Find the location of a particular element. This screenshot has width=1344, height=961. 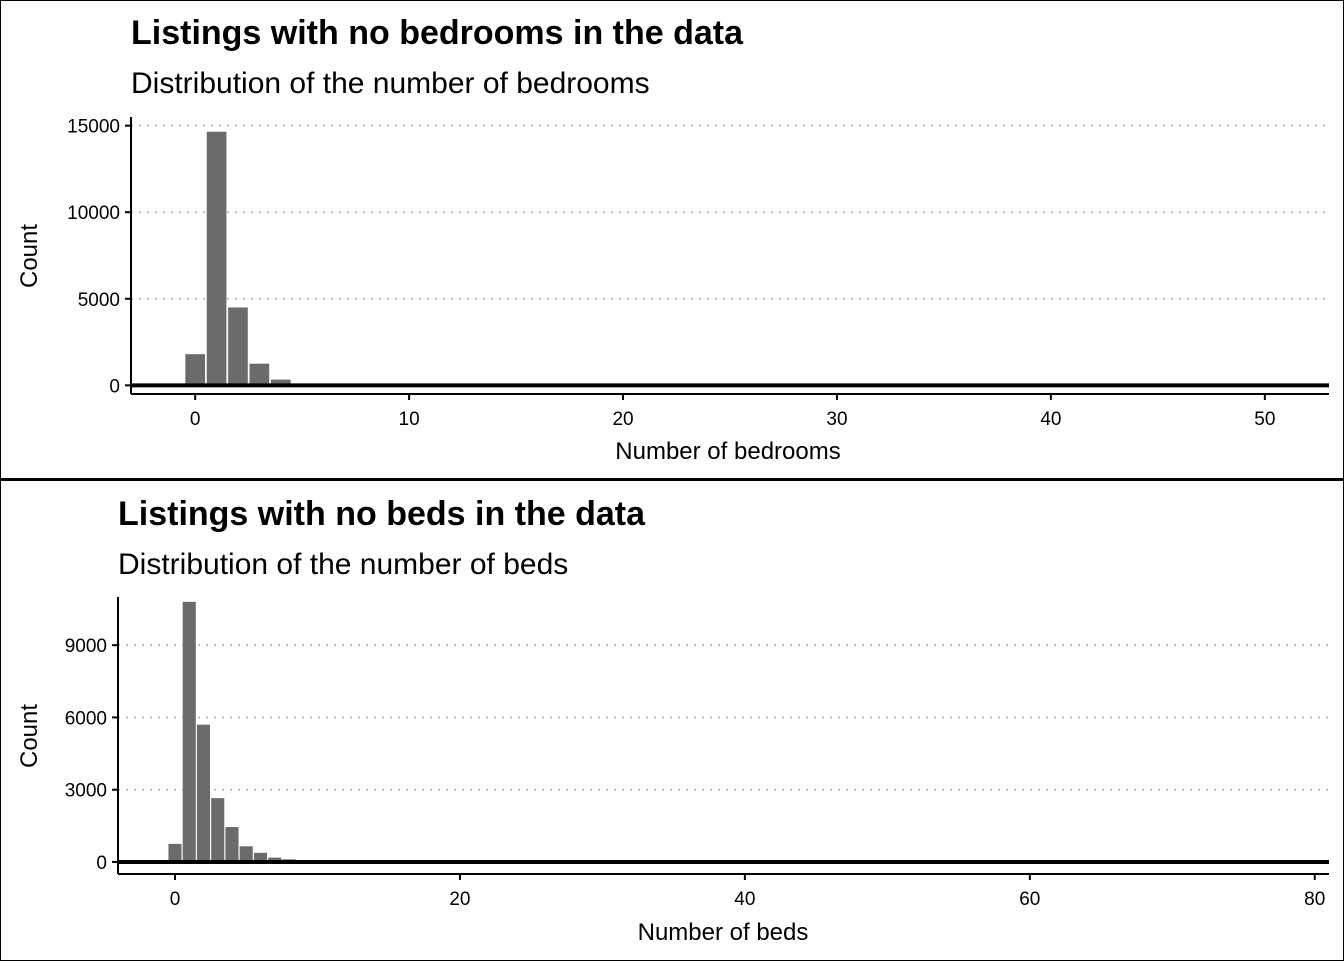

y-tick-label: 5000 is located at coordinates (99, 300).